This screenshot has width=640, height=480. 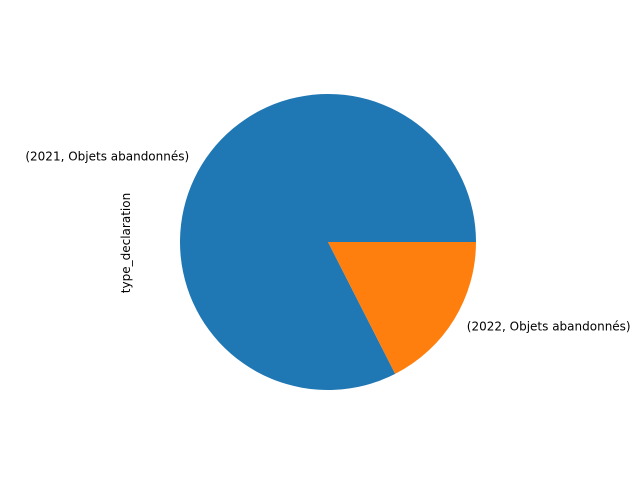 I want to click on pie-slice-label-1: (2021, Objets abandonnés), so click(x=107, y=156).